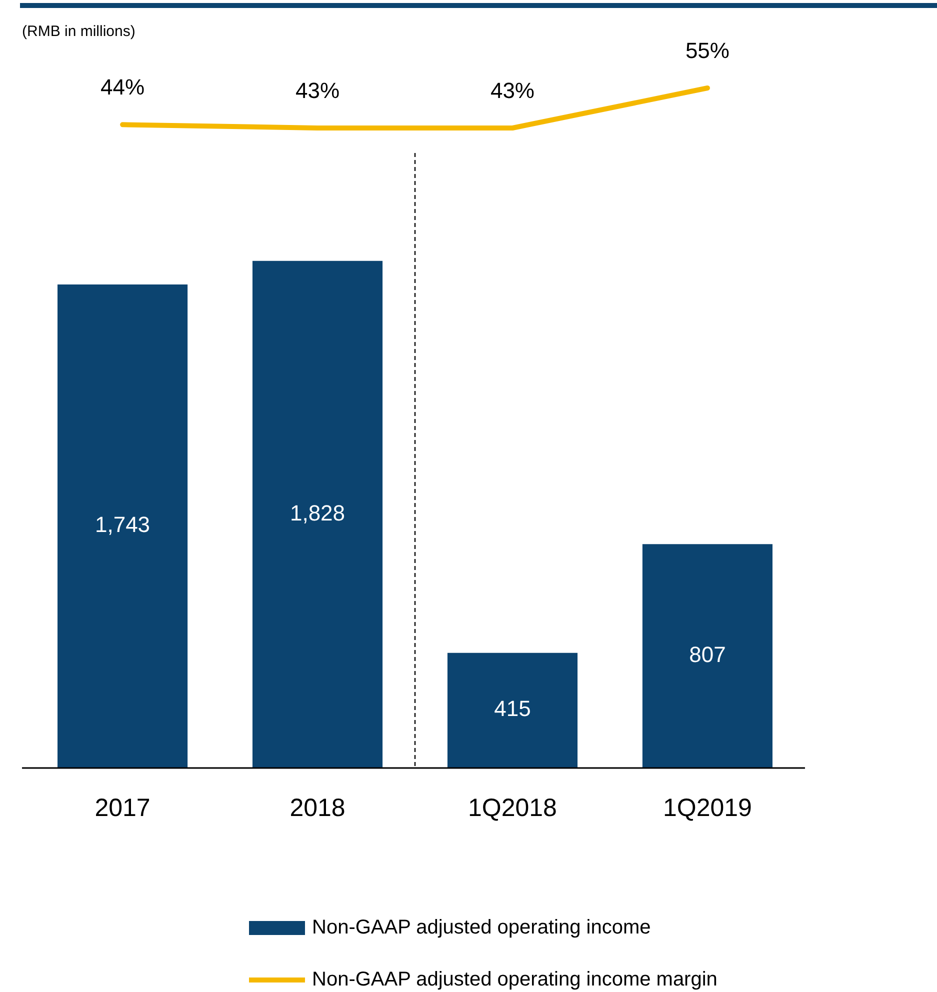  I want to click on data-label: 1,743, so click(122, 525).